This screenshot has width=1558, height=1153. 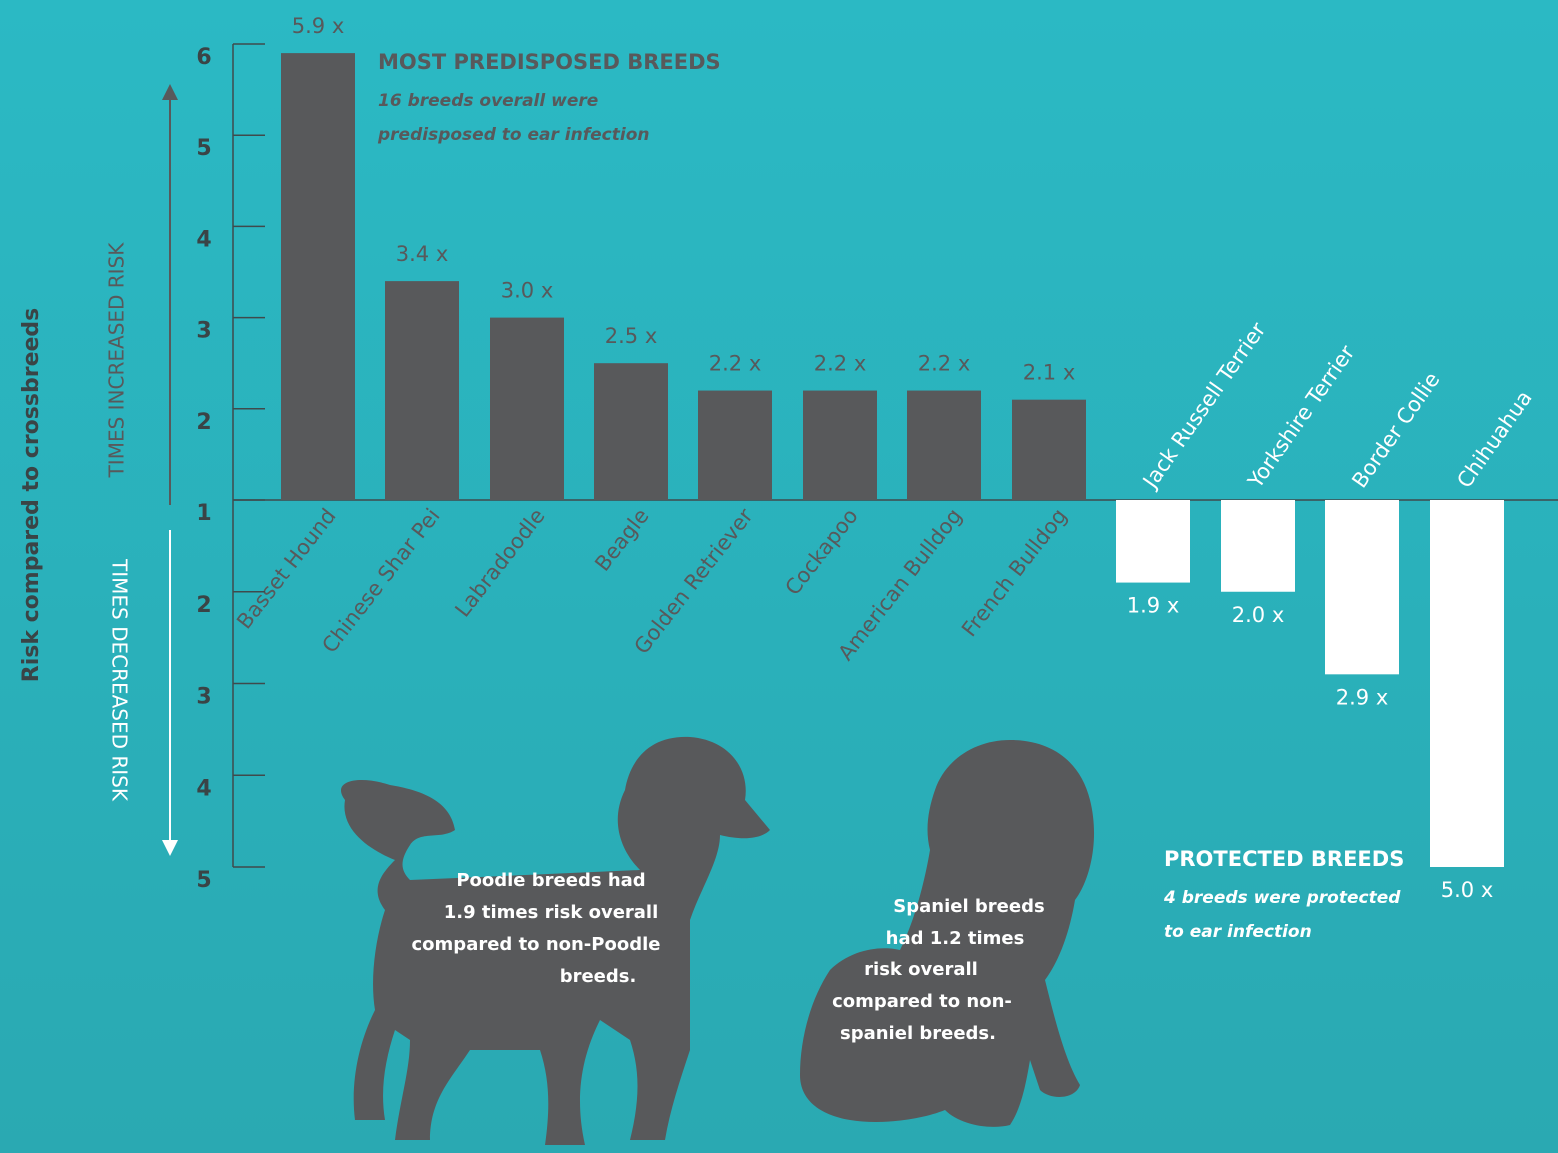 I want to click on value-label: 2.5 x, so click(x=631, y=336).